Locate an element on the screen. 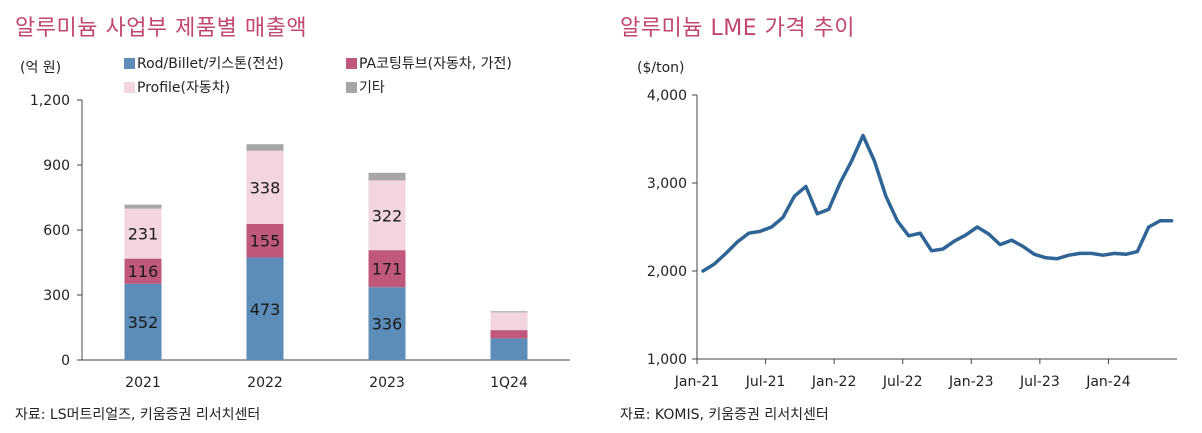 The height and width of the screenshot is (433, 1202). right-source-note: 자료: KOMIS, 키움증권 리서치센터 is located at coordinates (724, 415).